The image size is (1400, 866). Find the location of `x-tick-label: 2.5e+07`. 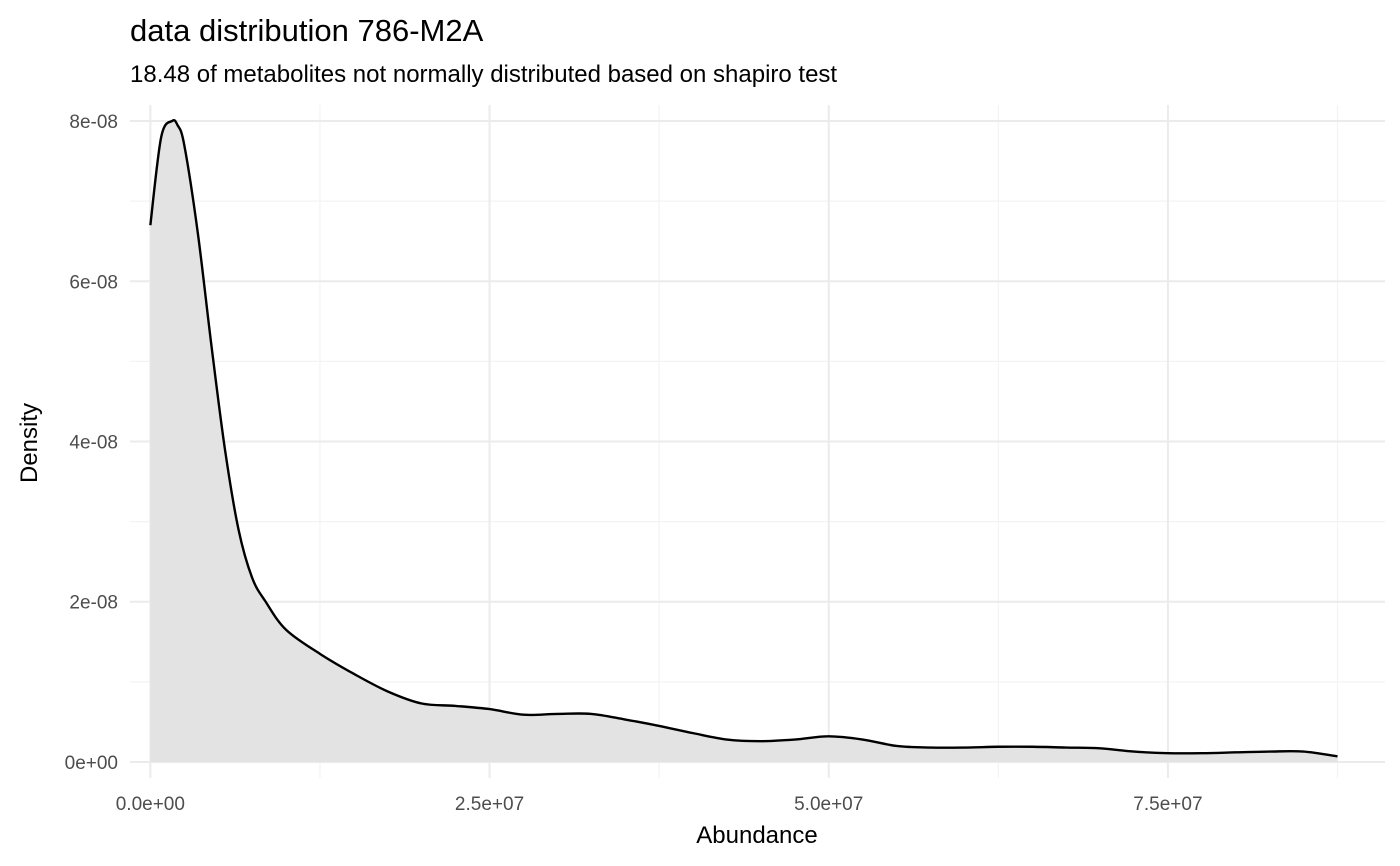

x-tick-label: 2.5e+07 is located at coordinates (489, 804).